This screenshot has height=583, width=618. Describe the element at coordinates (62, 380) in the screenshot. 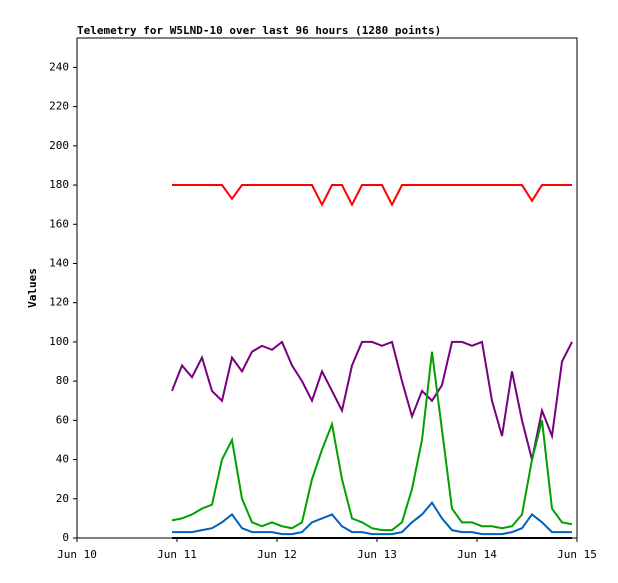

I see `y-tick-label: 80` at that location.